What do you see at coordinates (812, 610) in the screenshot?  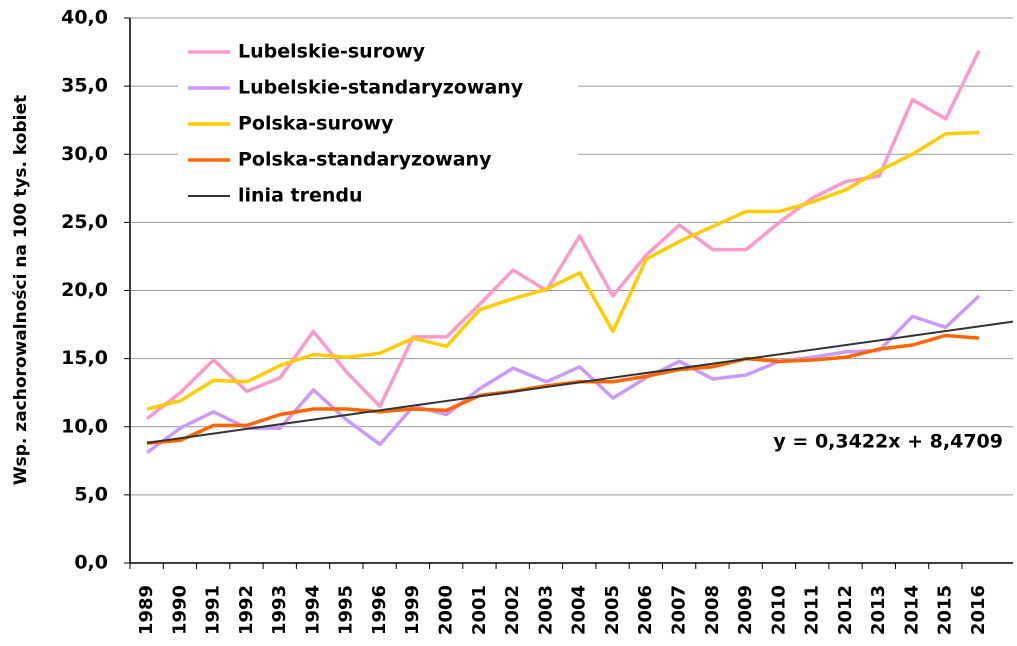 I see `x-tick-label: 2011` at bounding box center [812, 610].